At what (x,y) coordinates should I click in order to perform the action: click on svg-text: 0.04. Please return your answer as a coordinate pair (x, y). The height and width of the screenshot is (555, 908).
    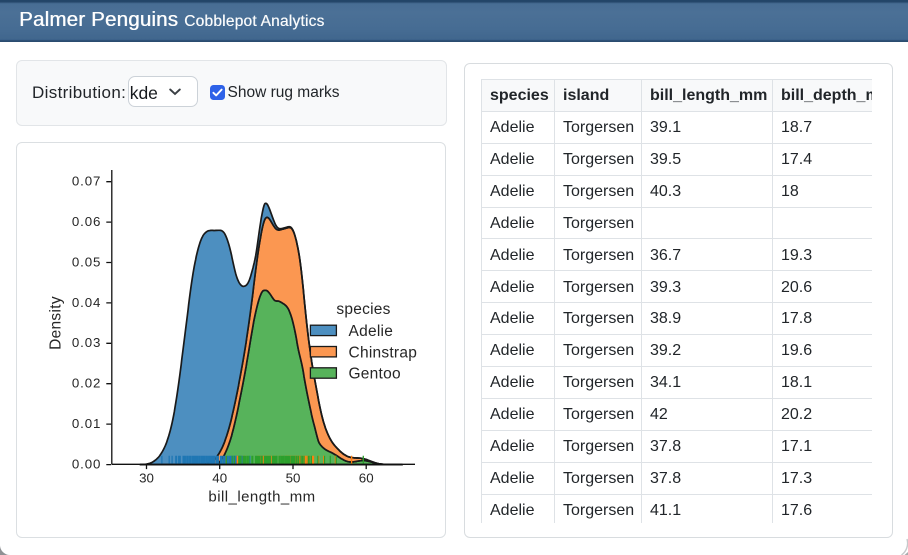
    Looking at the image, I should click on (86, 302).